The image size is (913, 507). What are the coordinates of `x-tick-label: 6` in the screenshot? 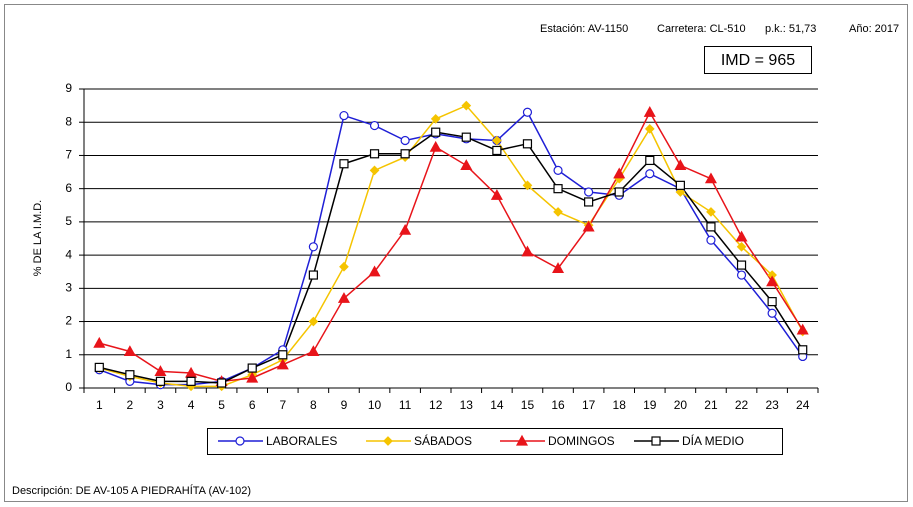 It's located at (252, 405).